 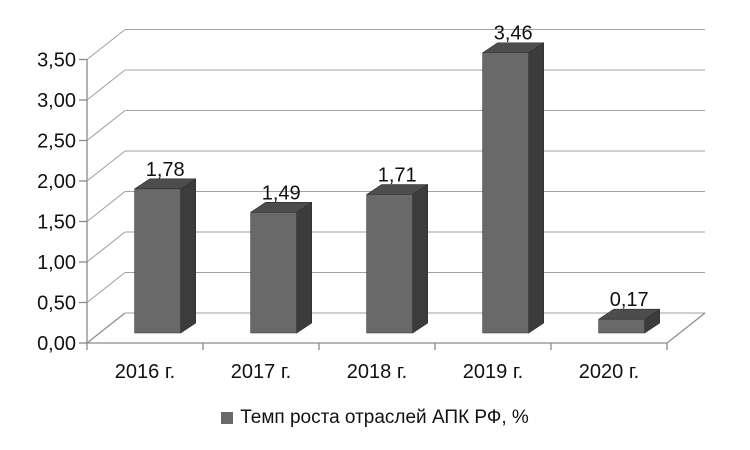 What do you see at coordinates (304, 268) in the screenshot?
I see `bar-side-2017 г.` at bounding box center [304, 268].